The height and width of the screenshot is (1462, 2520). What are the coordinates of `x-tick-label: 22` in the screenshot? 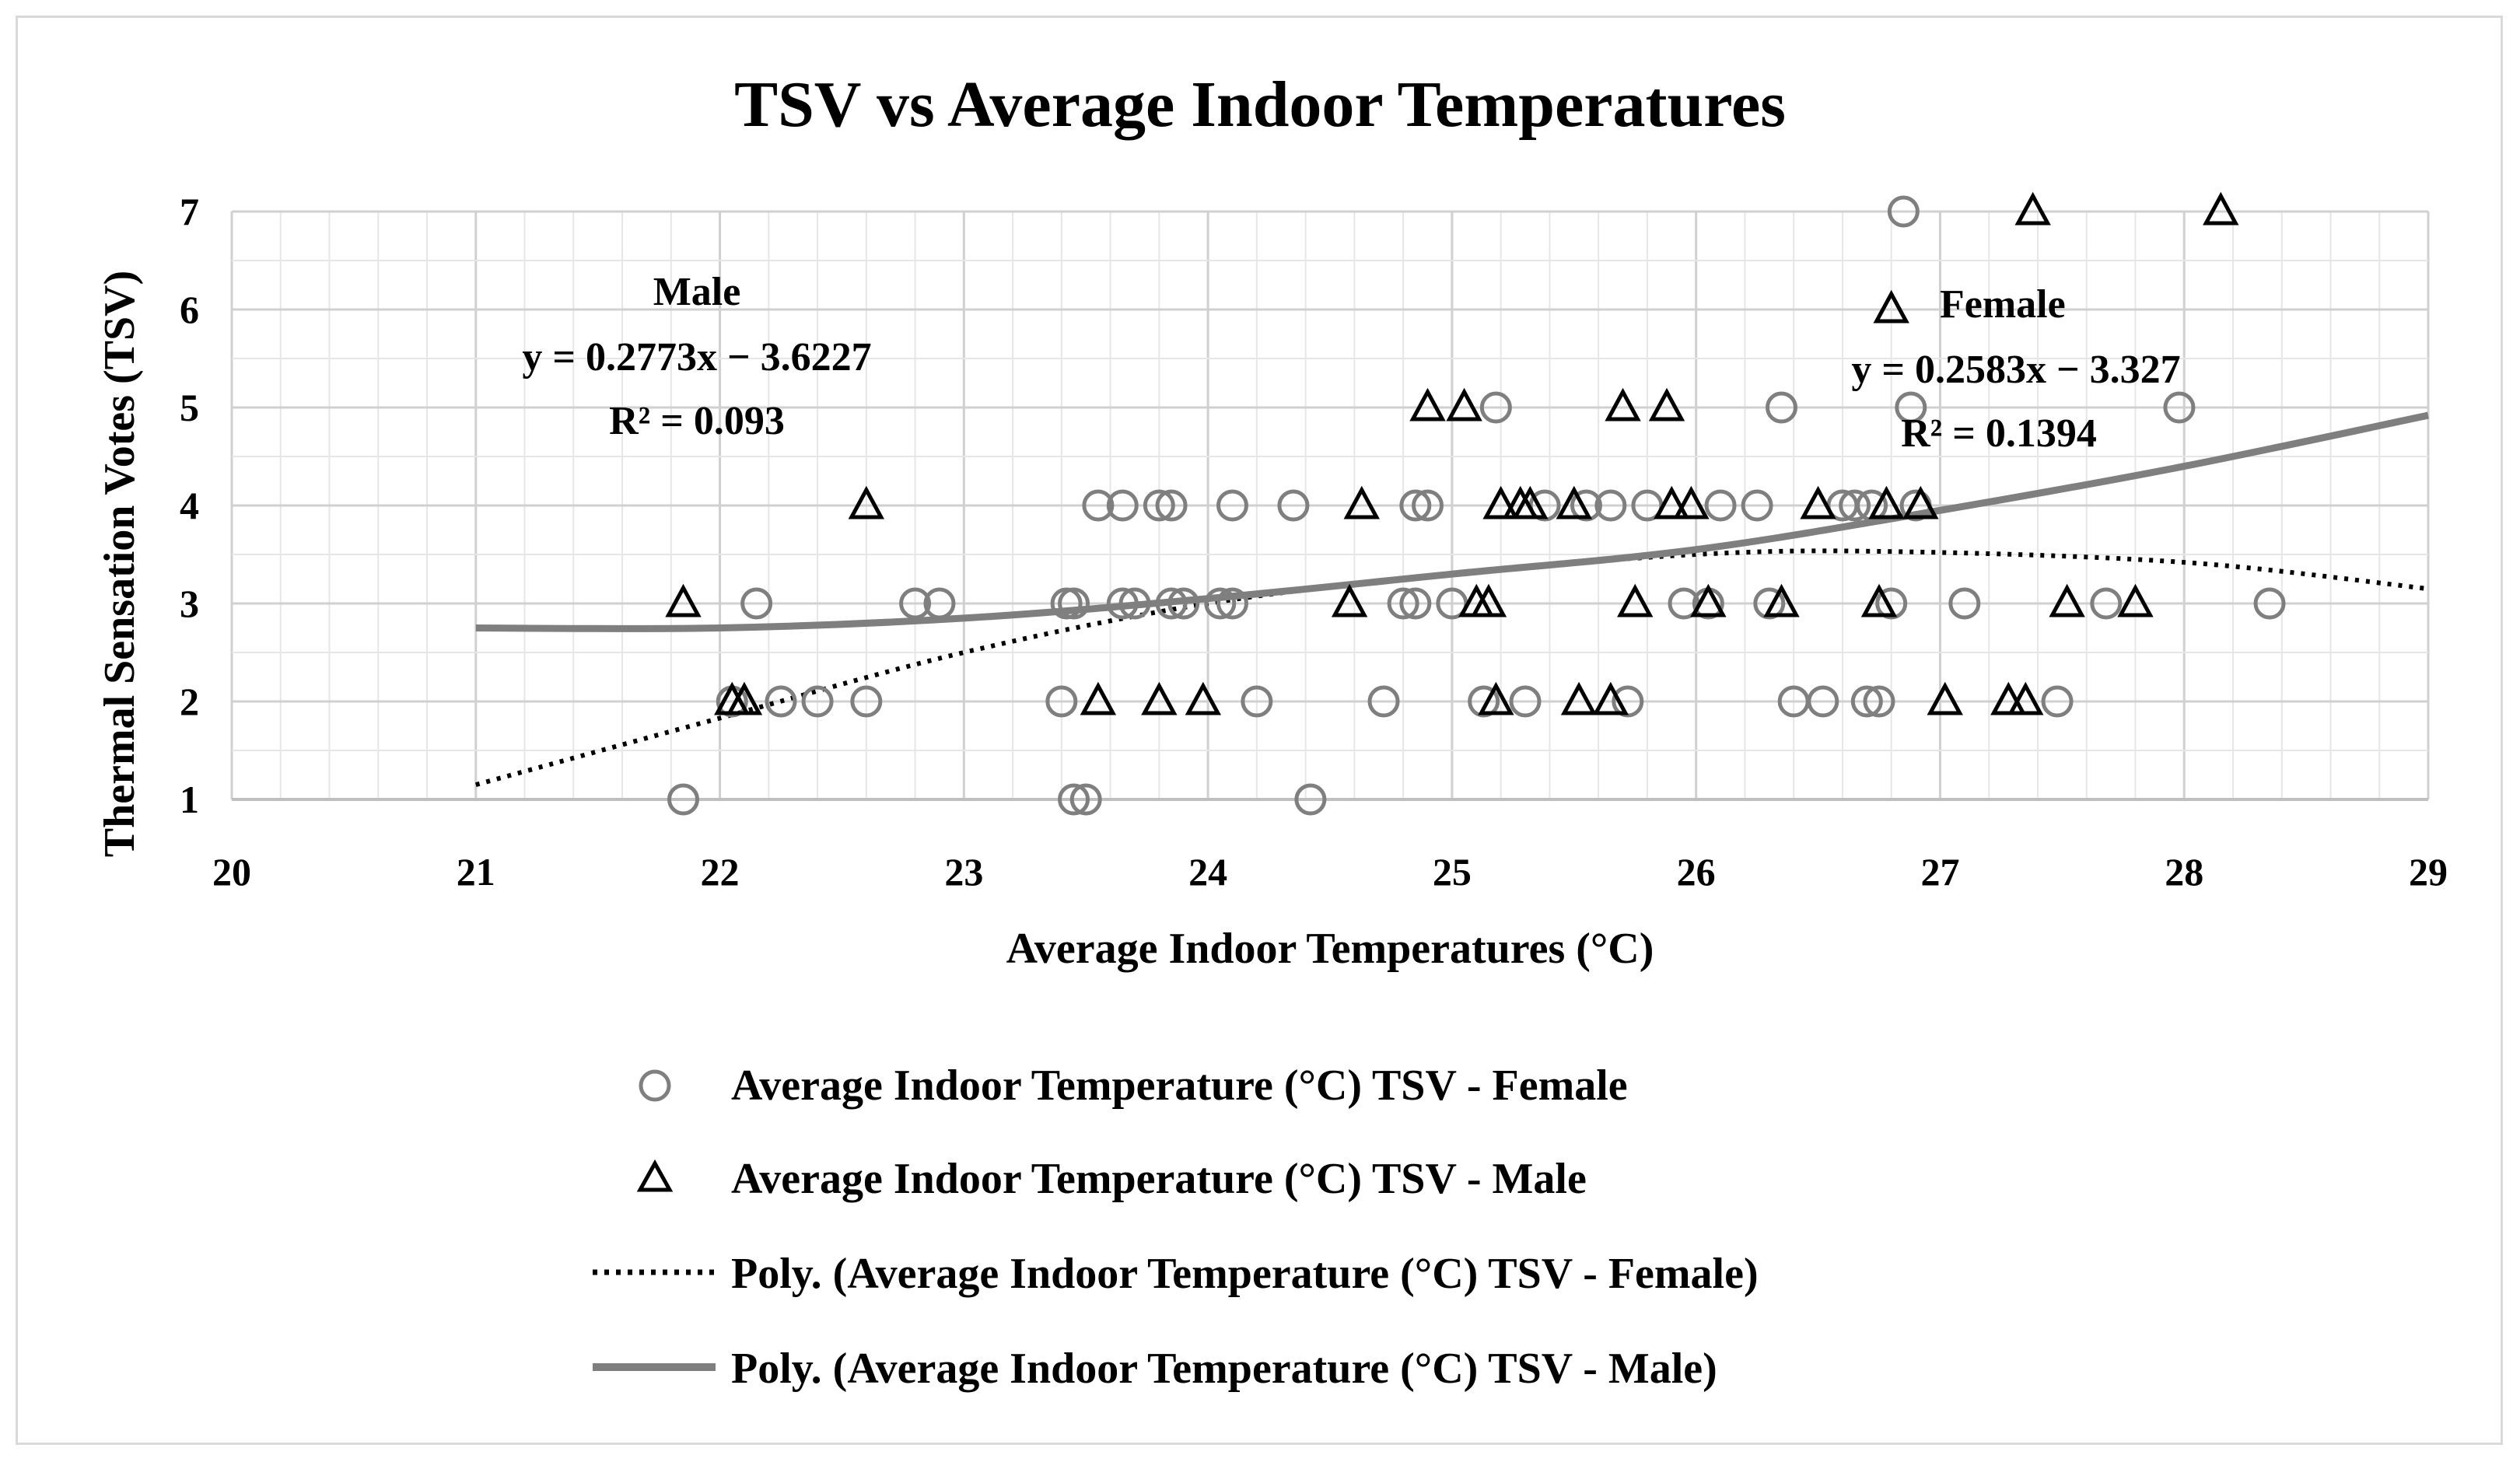 It's located at (720, 872).